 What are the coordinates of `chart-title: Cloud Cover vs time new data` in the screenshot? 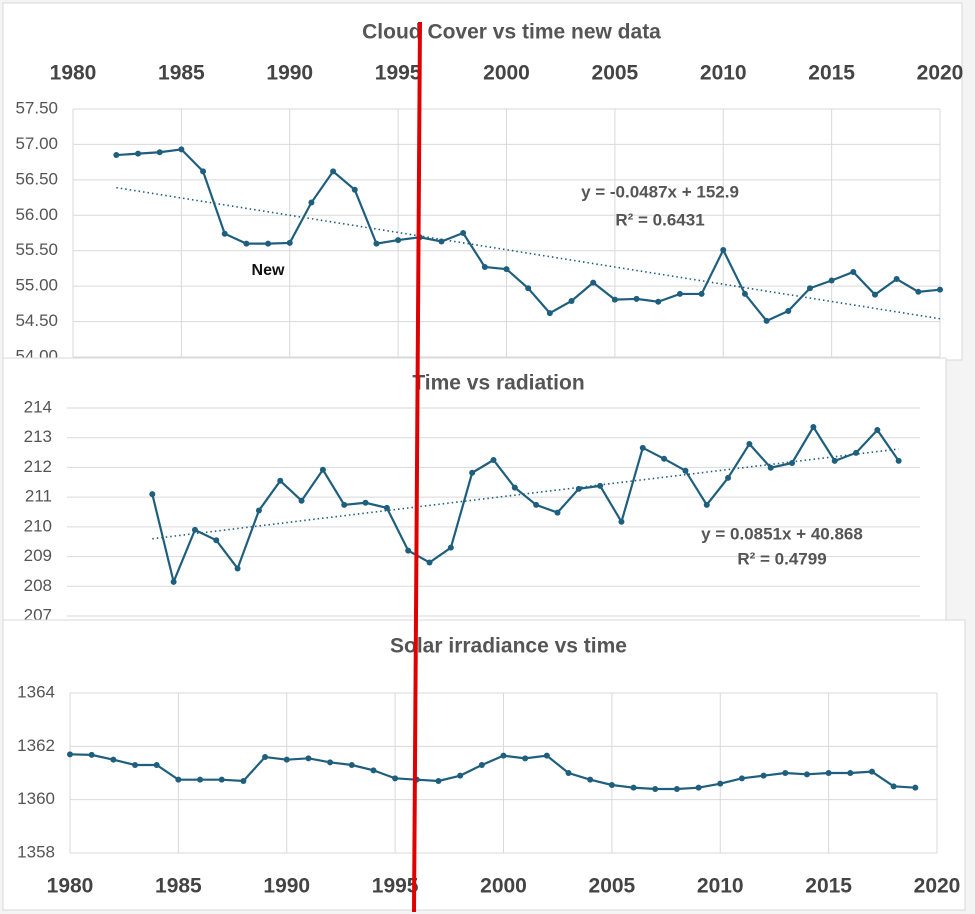 It's located at (511, 32).